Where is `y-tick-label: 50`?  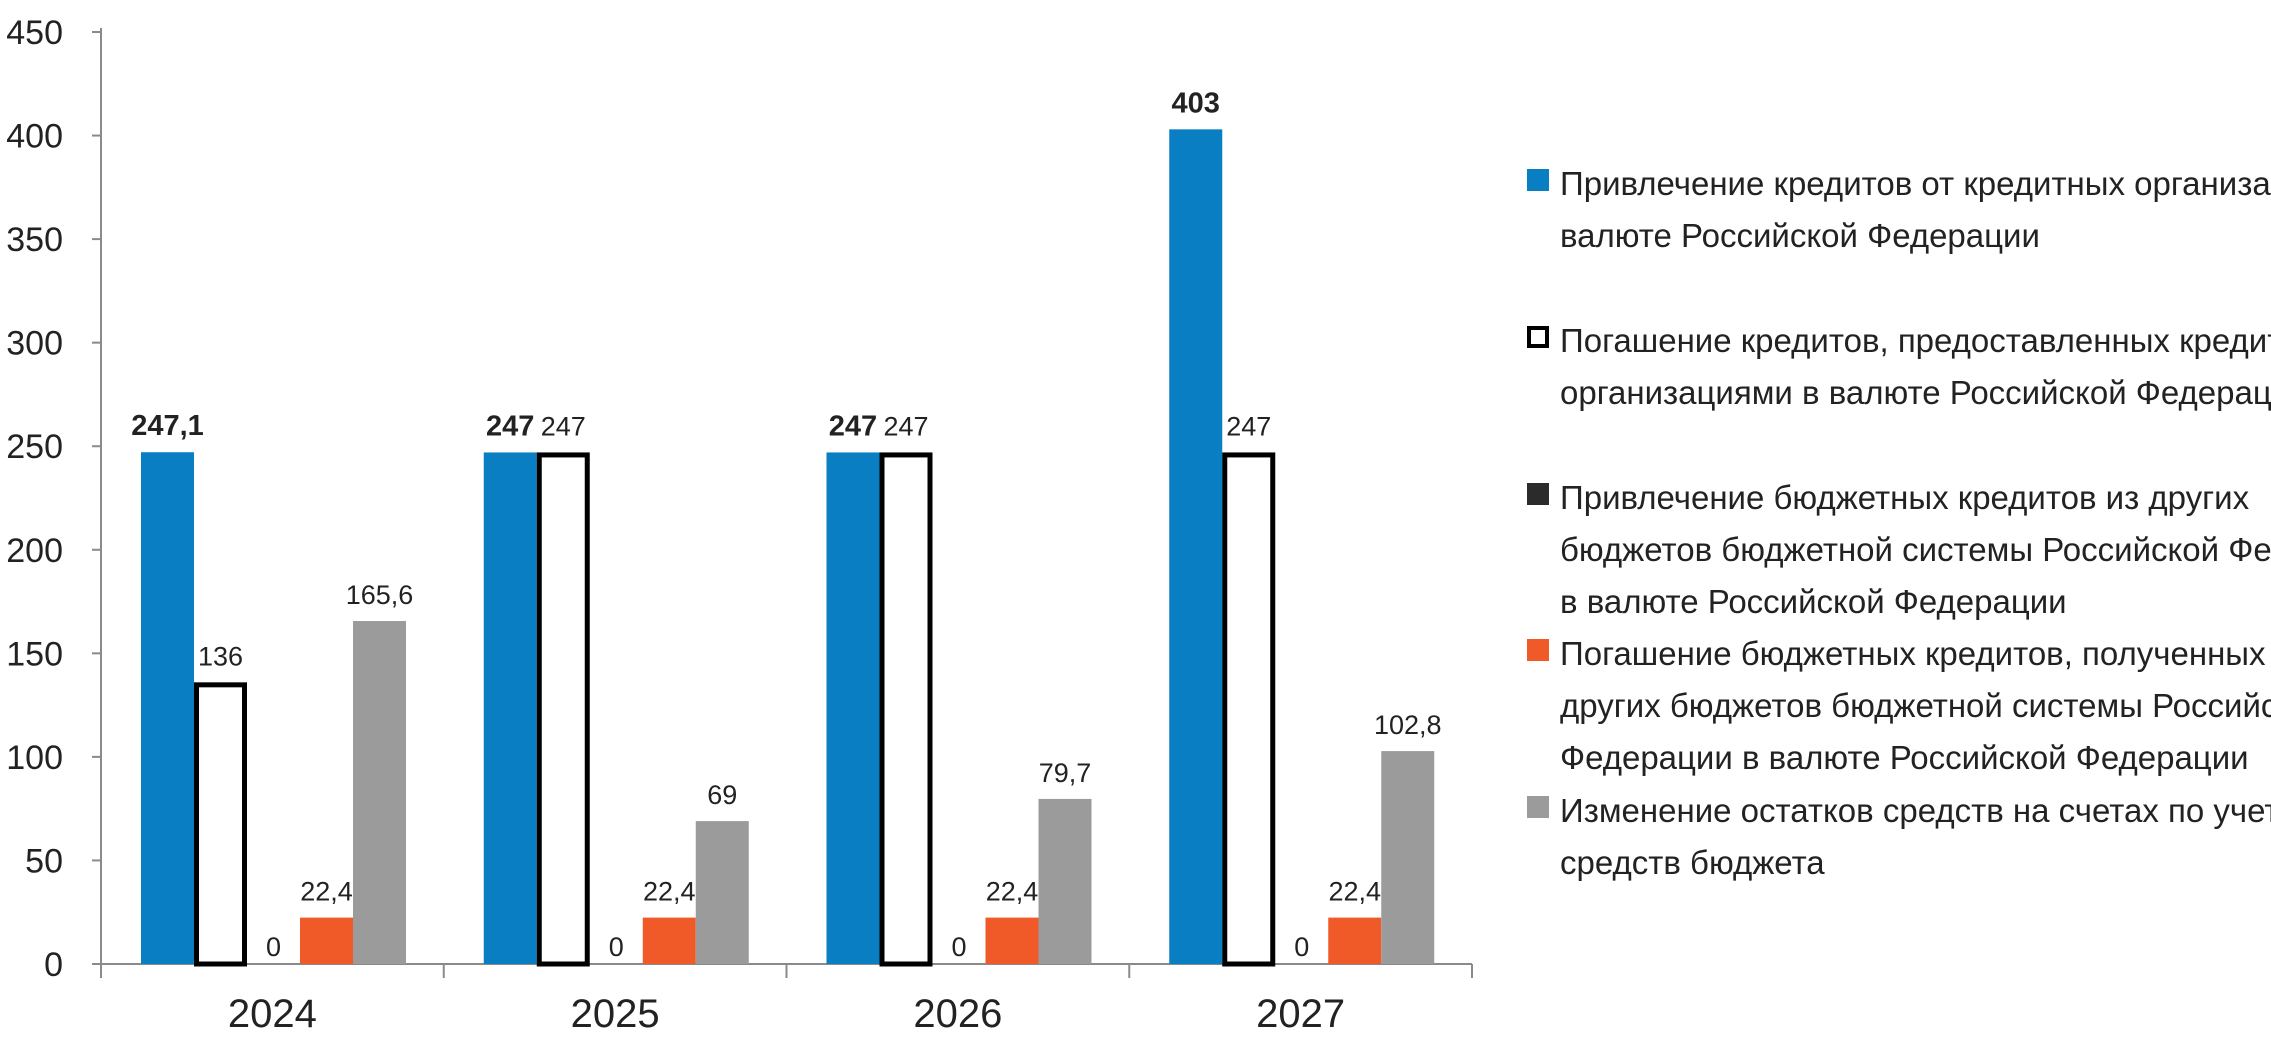 y-tick-label: 50 is located at coordinates (44, 861).